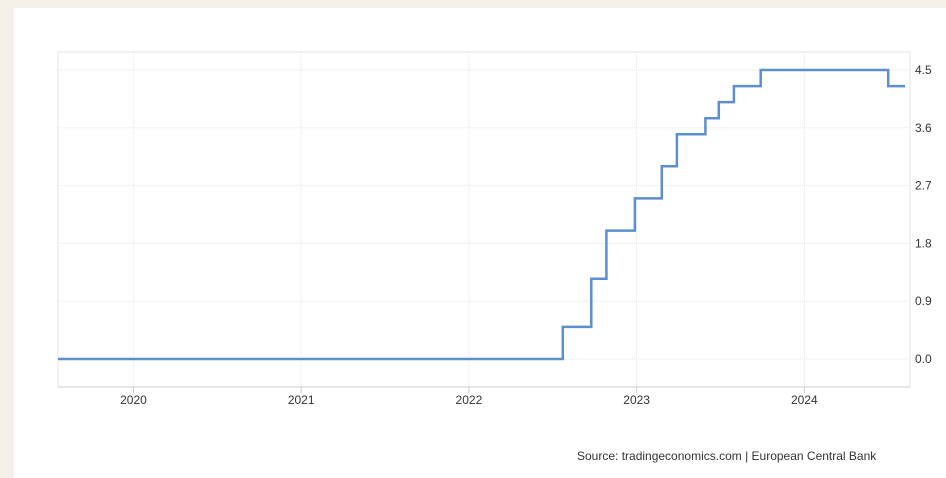 The width and height of the screenshot is (946, 478). I want to click on y-tick-label: 2.7, so click(923, 186).